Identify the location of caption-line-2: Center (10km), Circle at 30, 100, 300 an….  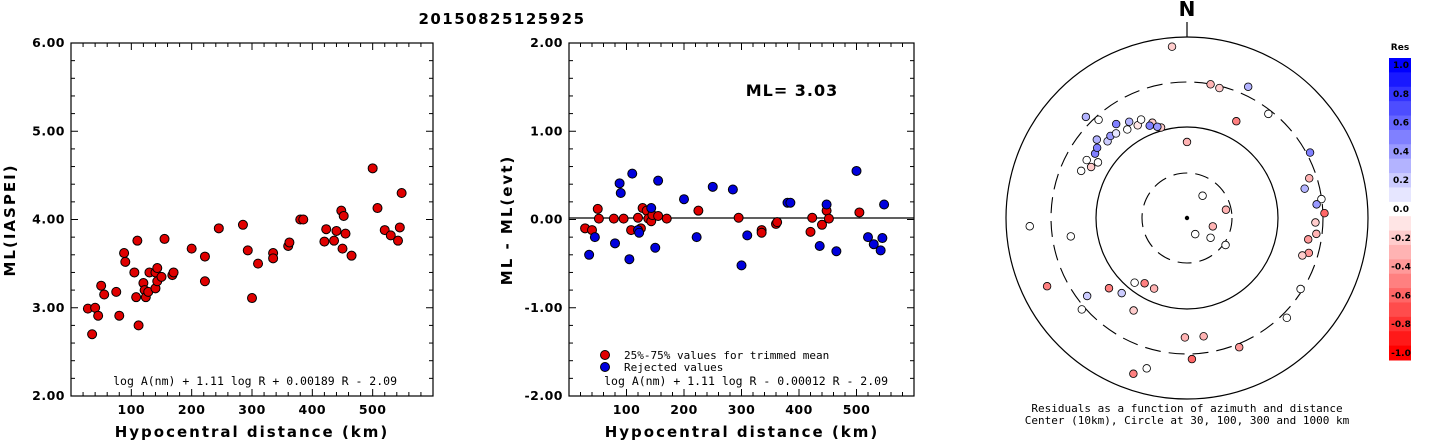
(1187, 420).